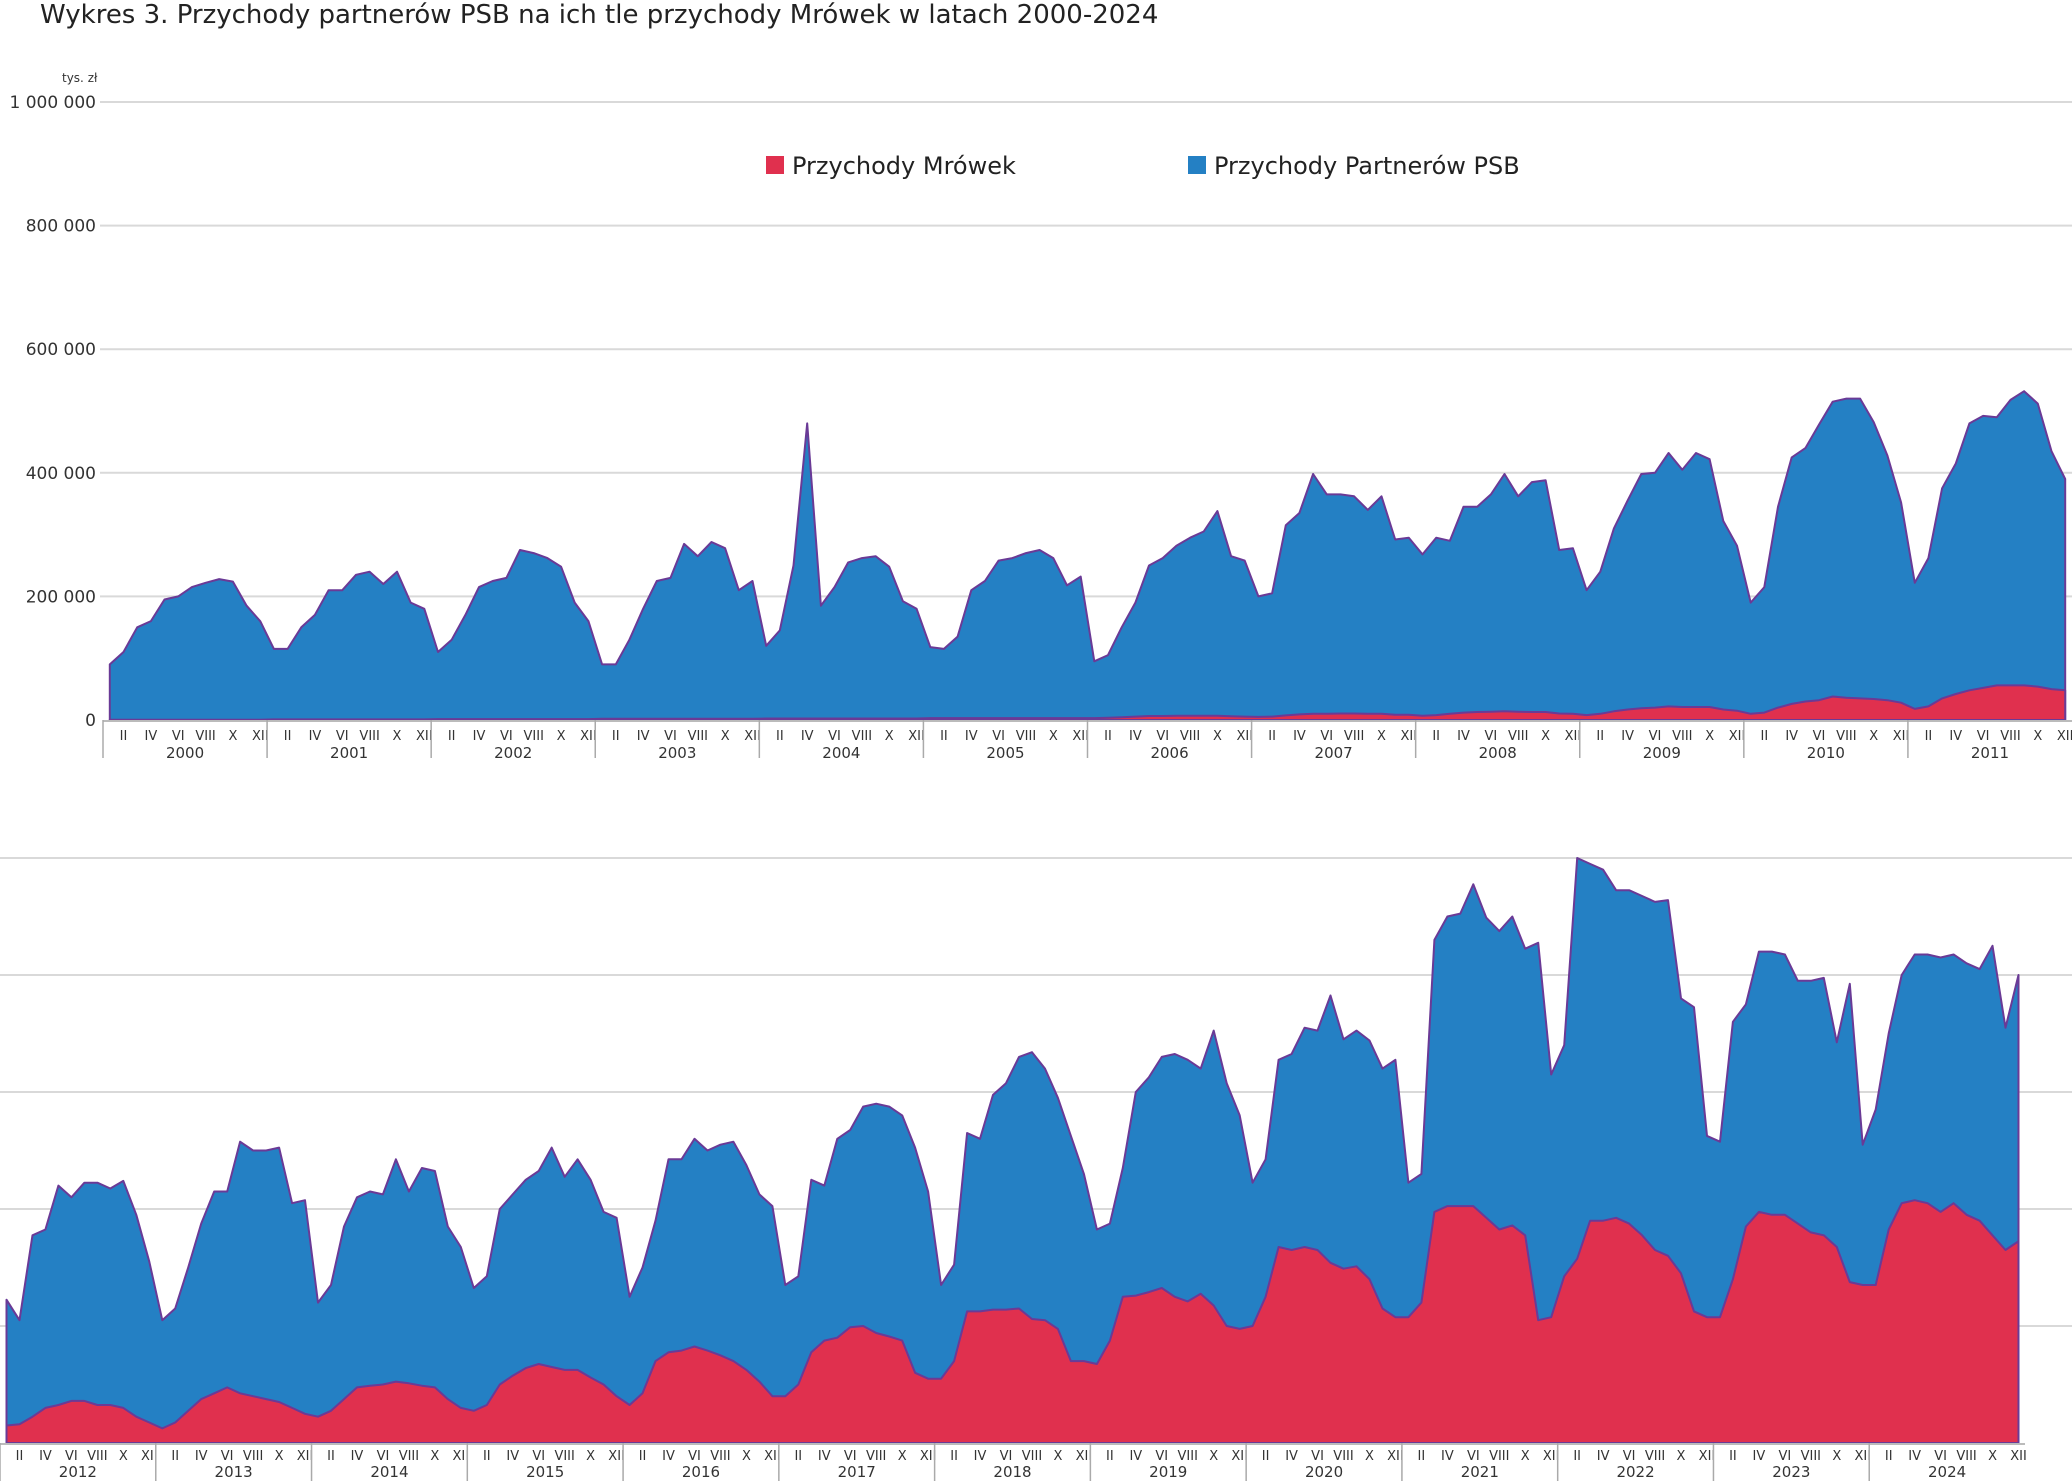  I want to click on year-tick-label: 2010, so click(1826, 753).